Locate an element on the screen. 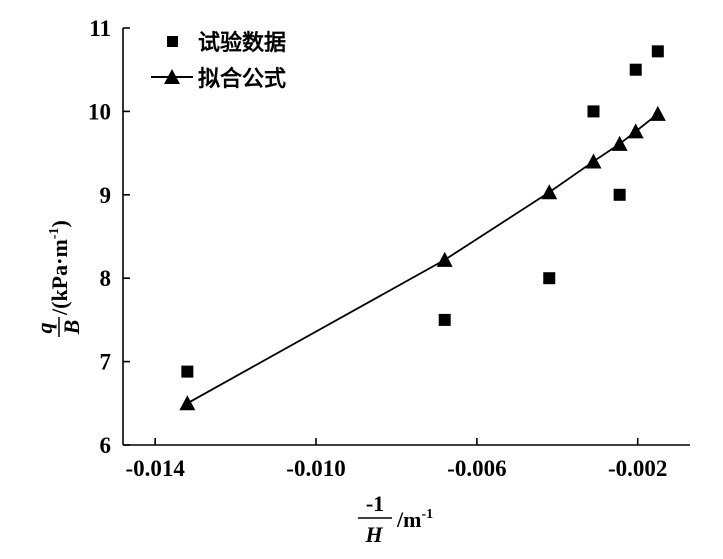 This screenshot has height=559, width=723. x-label-denominator: H is located at coordinates (373, 534).